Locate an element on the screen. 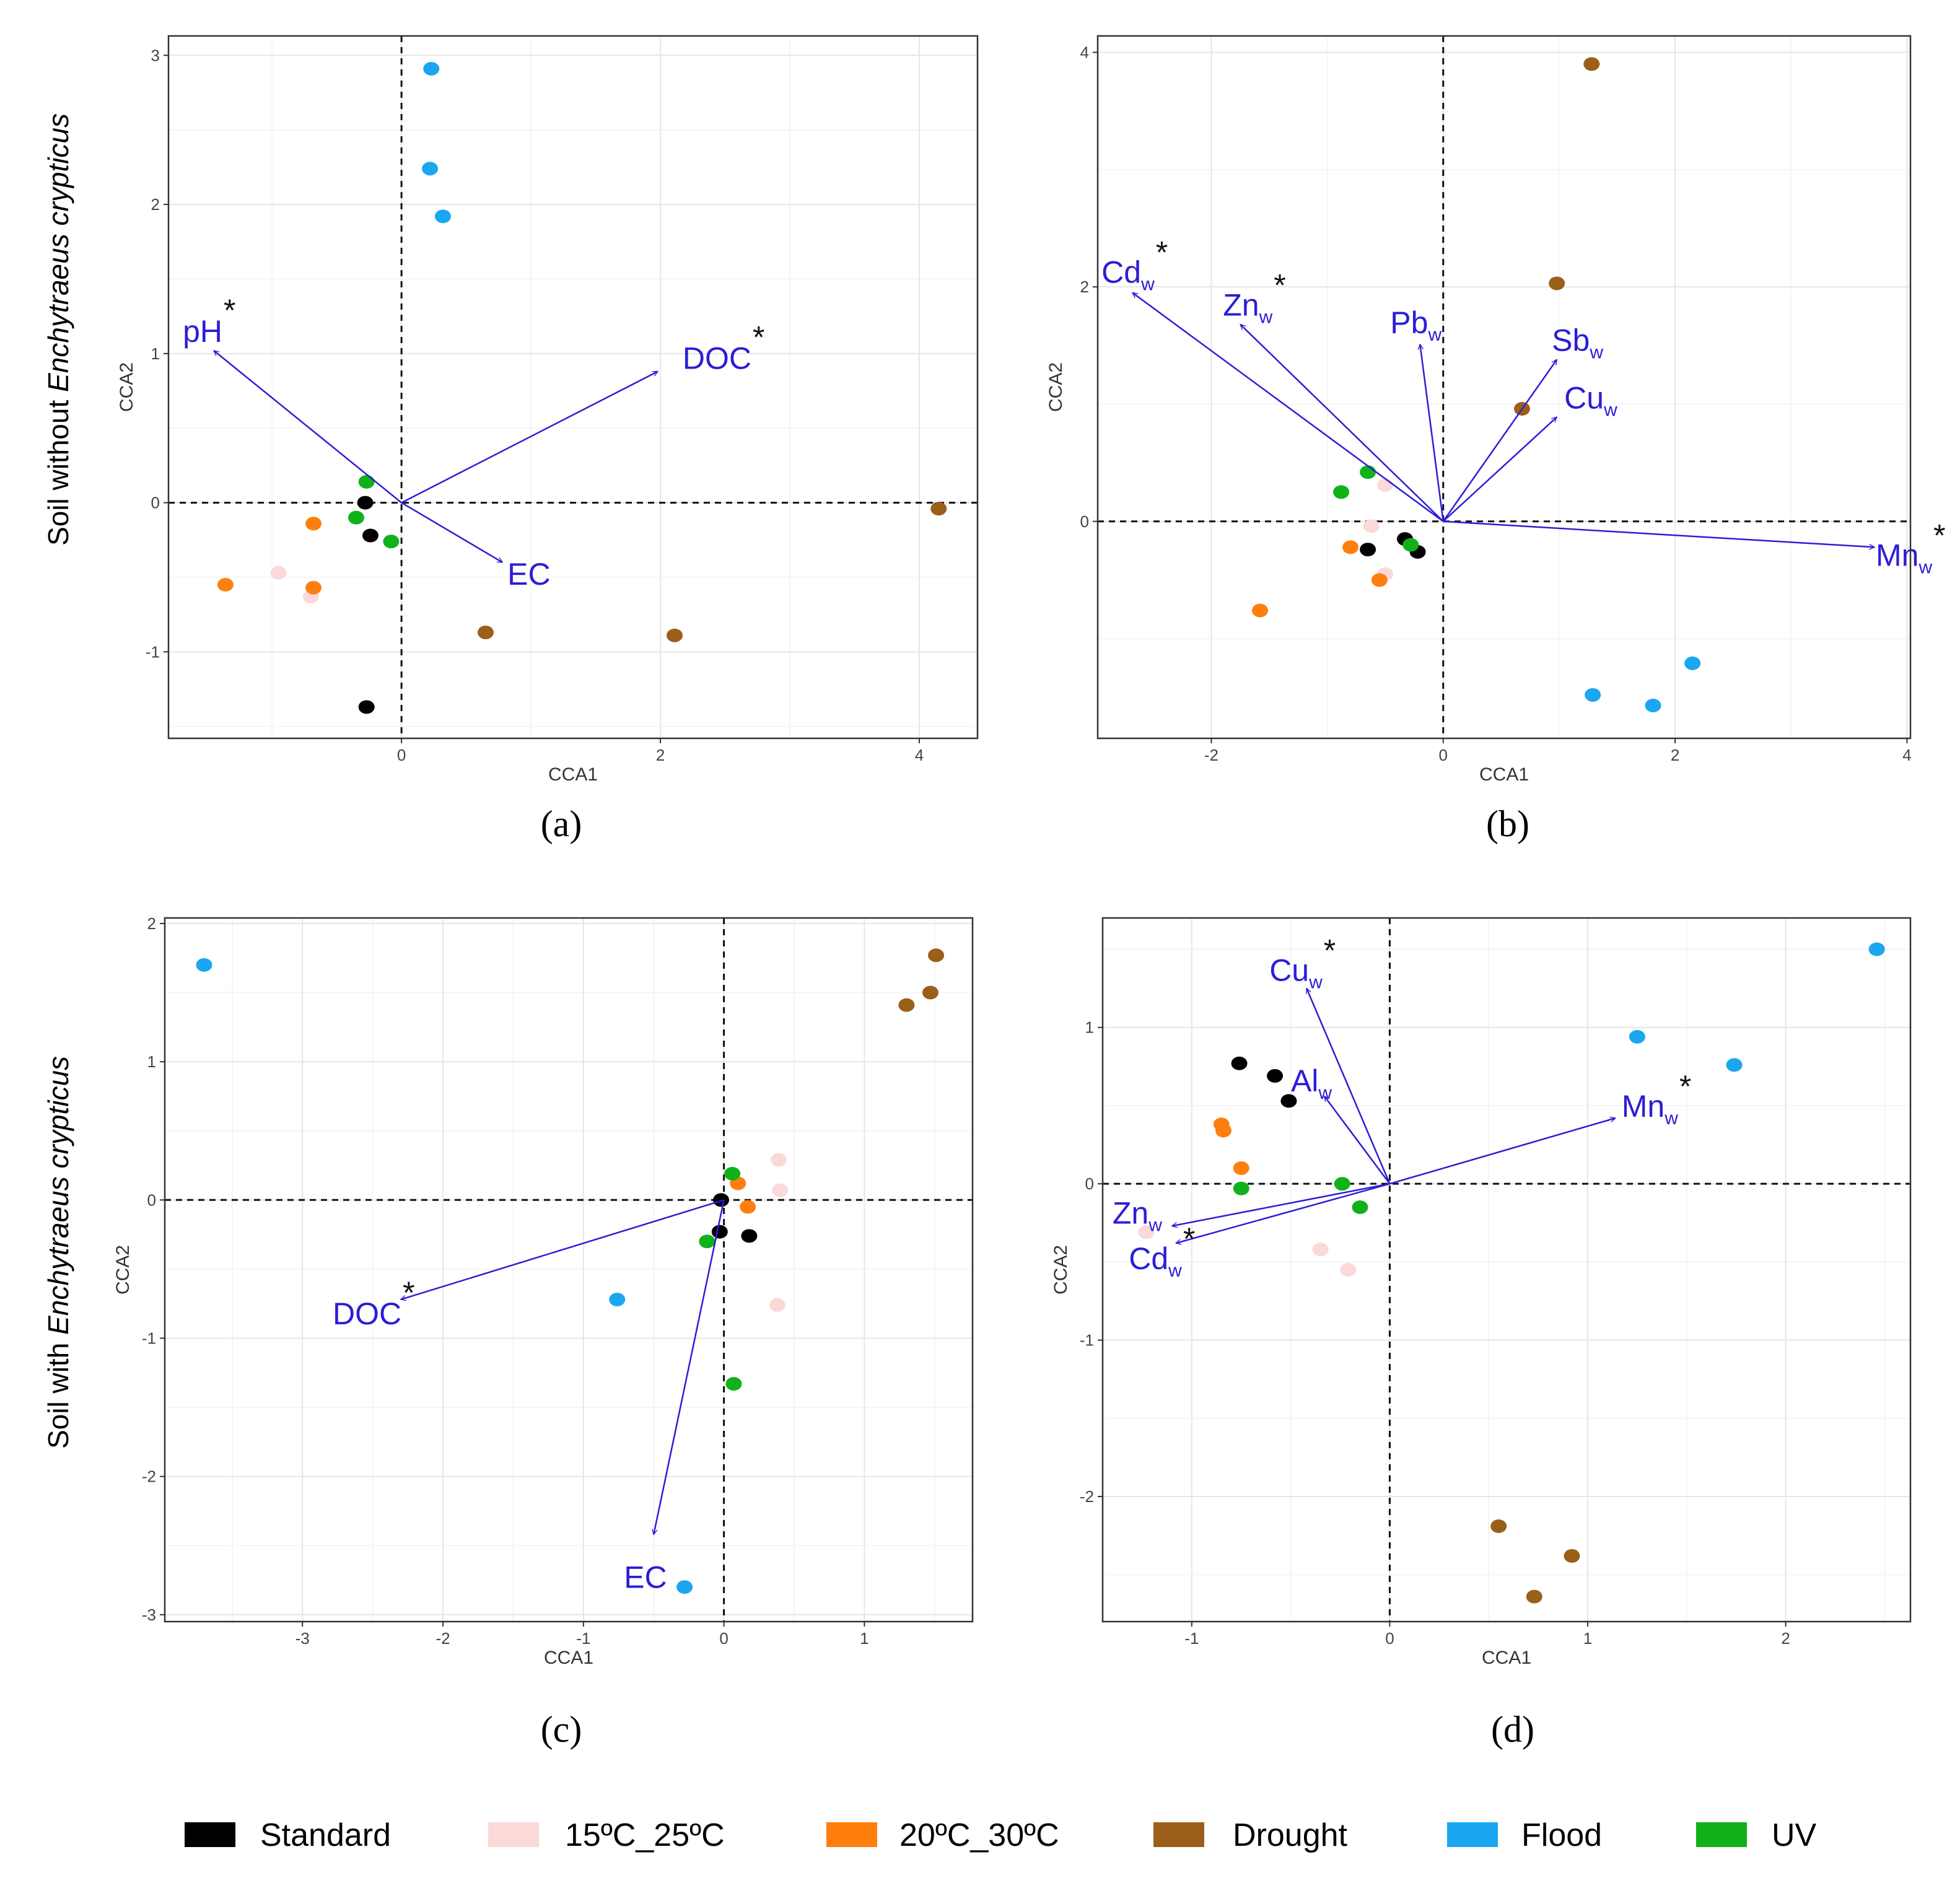 The width and height of the screenshot is (1960, 1896). x-tick-label: 4 is located at coordinates (1906, 755).